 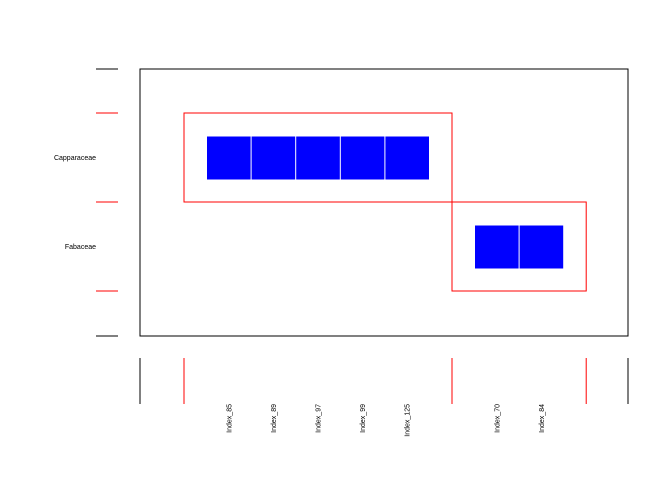 I want to click on column-label: Index_99, so click(x=363, y=418).